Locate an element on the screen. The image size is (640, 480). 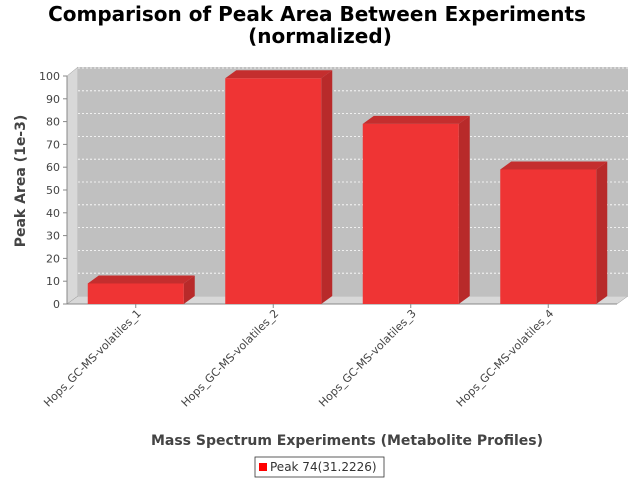
legend: Peak 74(31.2226) is located at coordinates (319, 467).